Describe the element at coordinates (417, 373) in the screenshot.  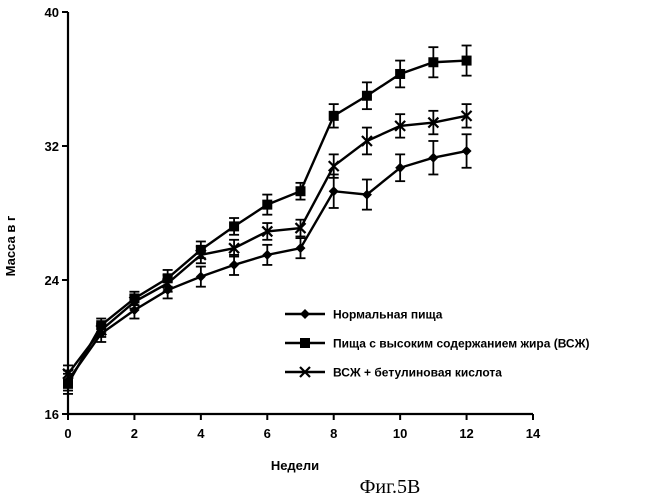
I see `legend-label: ВСЖ + бетулиновая кислота` at that location.